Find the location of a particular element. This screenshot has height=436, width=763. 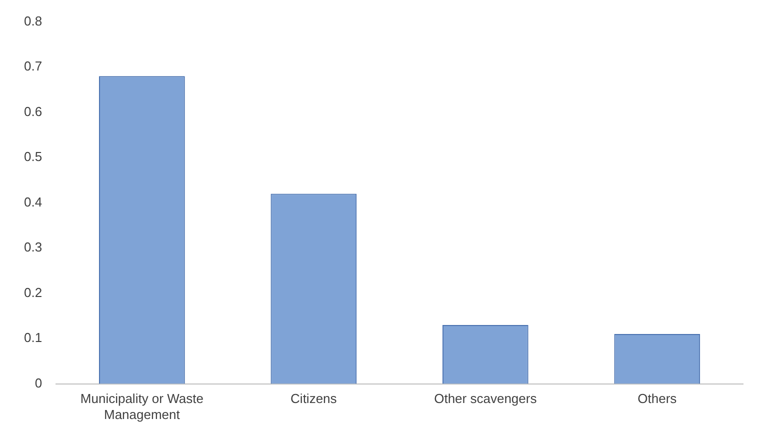

y-tick-label: 0.5 is located at coordinates (33, 156).